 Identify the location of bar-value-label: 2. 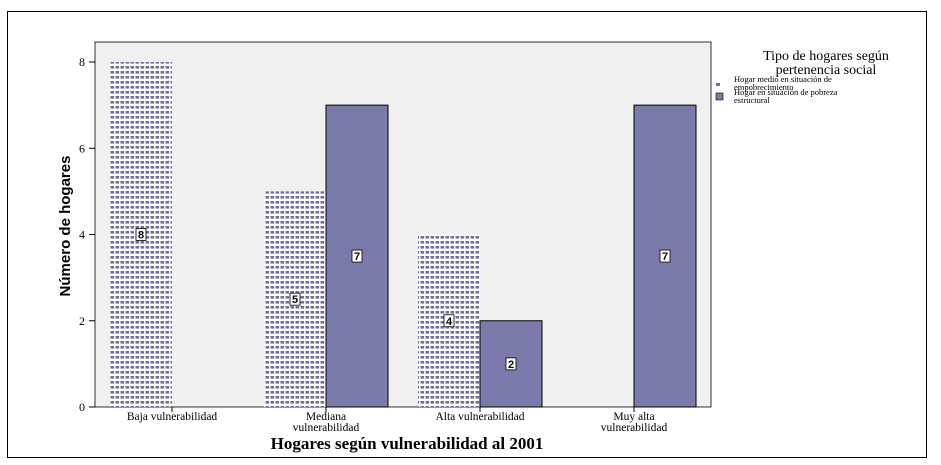
(511, 364).